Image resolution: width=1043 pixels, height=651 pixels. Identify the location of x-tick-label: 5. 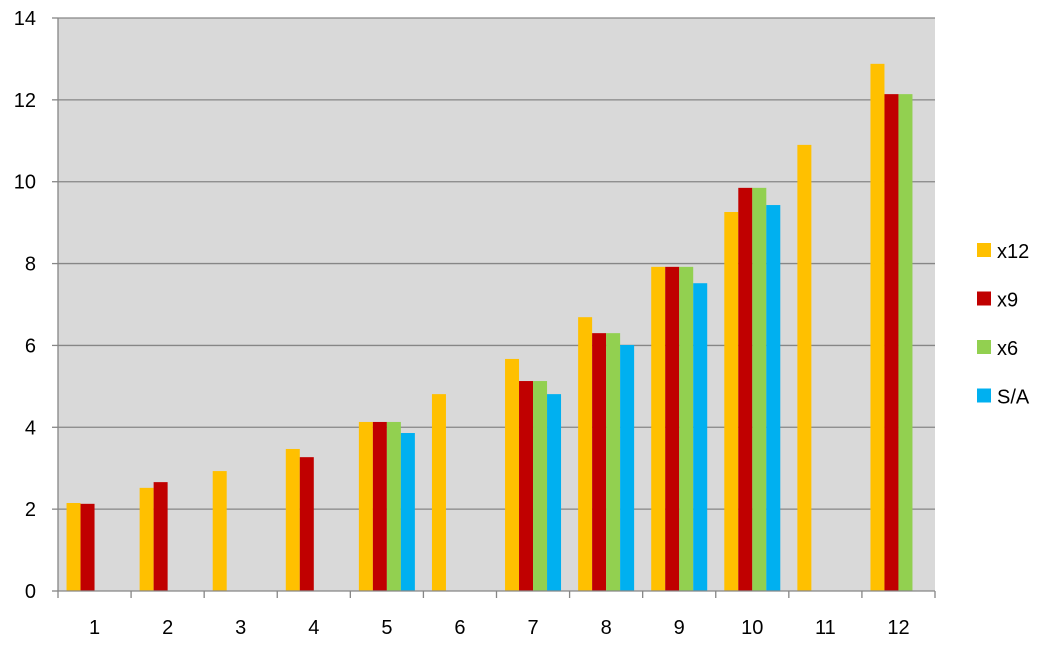
(386, 628).